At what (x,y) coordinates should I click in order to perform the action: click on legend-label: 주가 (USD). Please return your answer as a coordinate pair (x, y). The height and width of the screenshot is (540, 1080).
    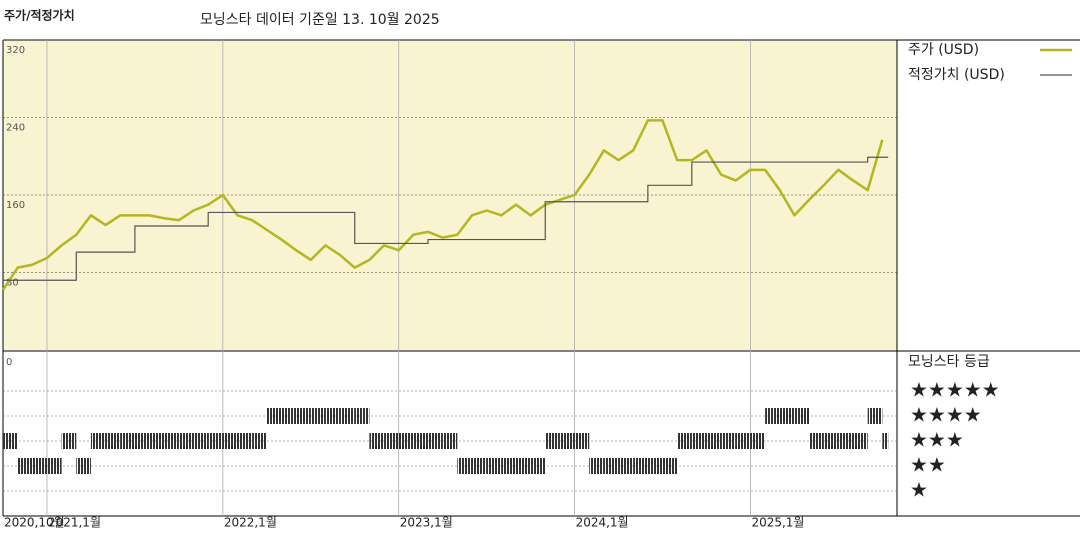
    Looking at the image, I should click on (943, 50).